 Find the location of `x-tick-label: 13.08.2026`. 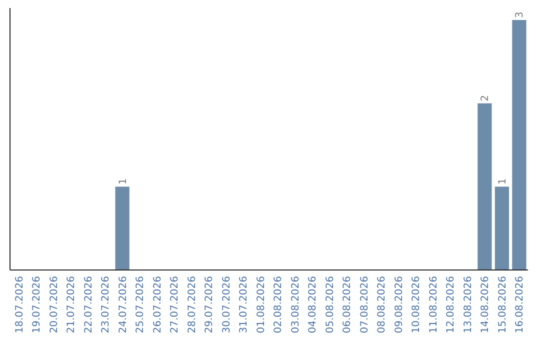

x-tick-label: 13.08.2026 is located at coordinates (468, 305).